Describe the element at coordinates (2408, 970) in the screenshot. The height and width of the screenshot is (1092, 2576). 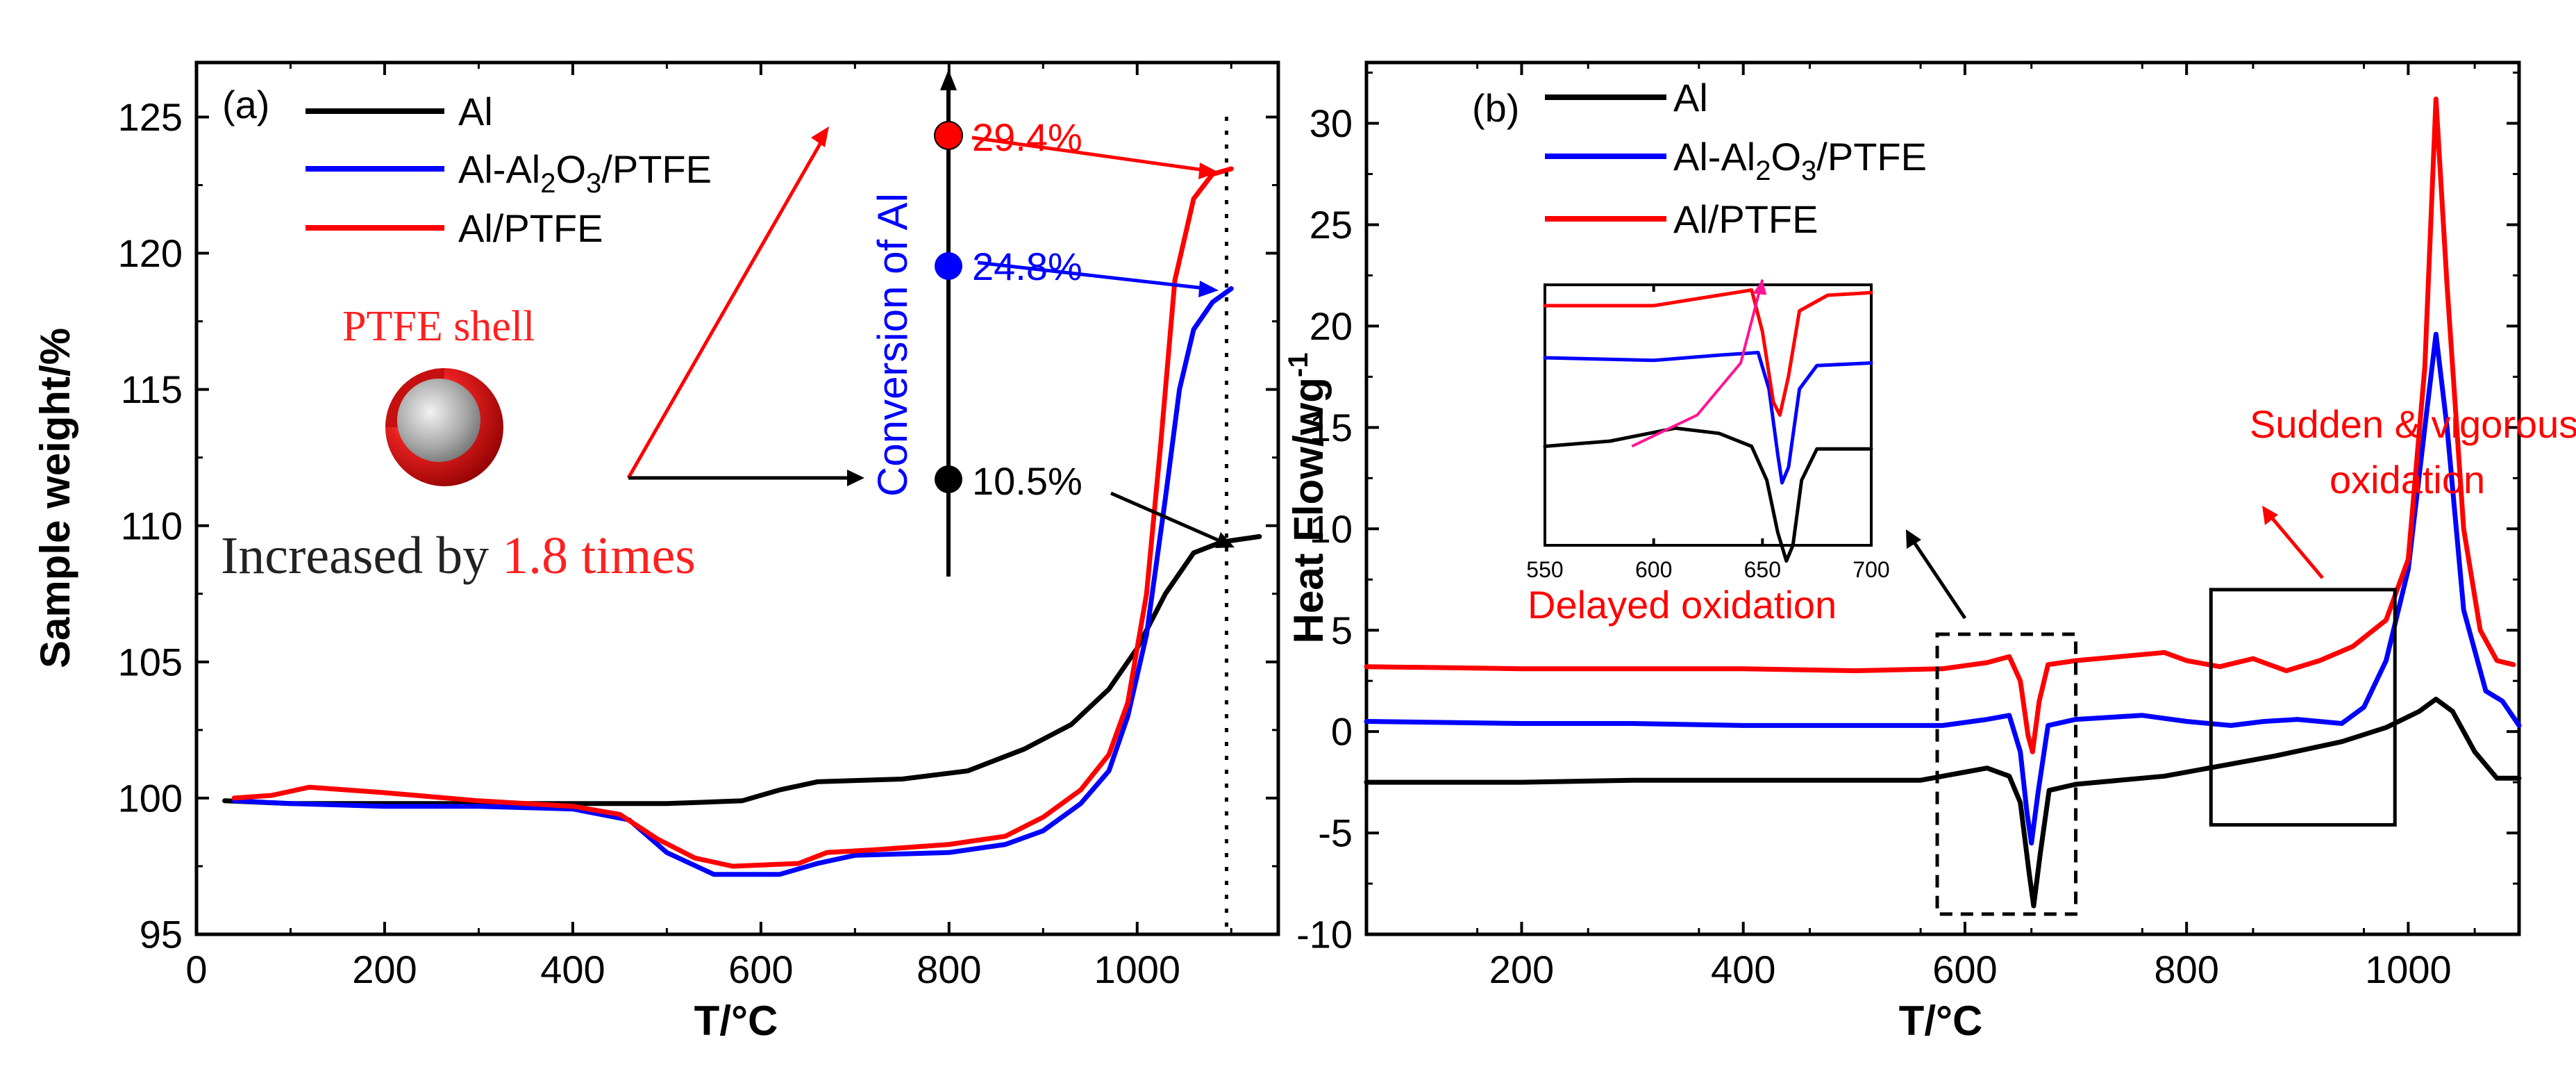
I see `panel-b-xtick-label-1000: 1000` at that location.